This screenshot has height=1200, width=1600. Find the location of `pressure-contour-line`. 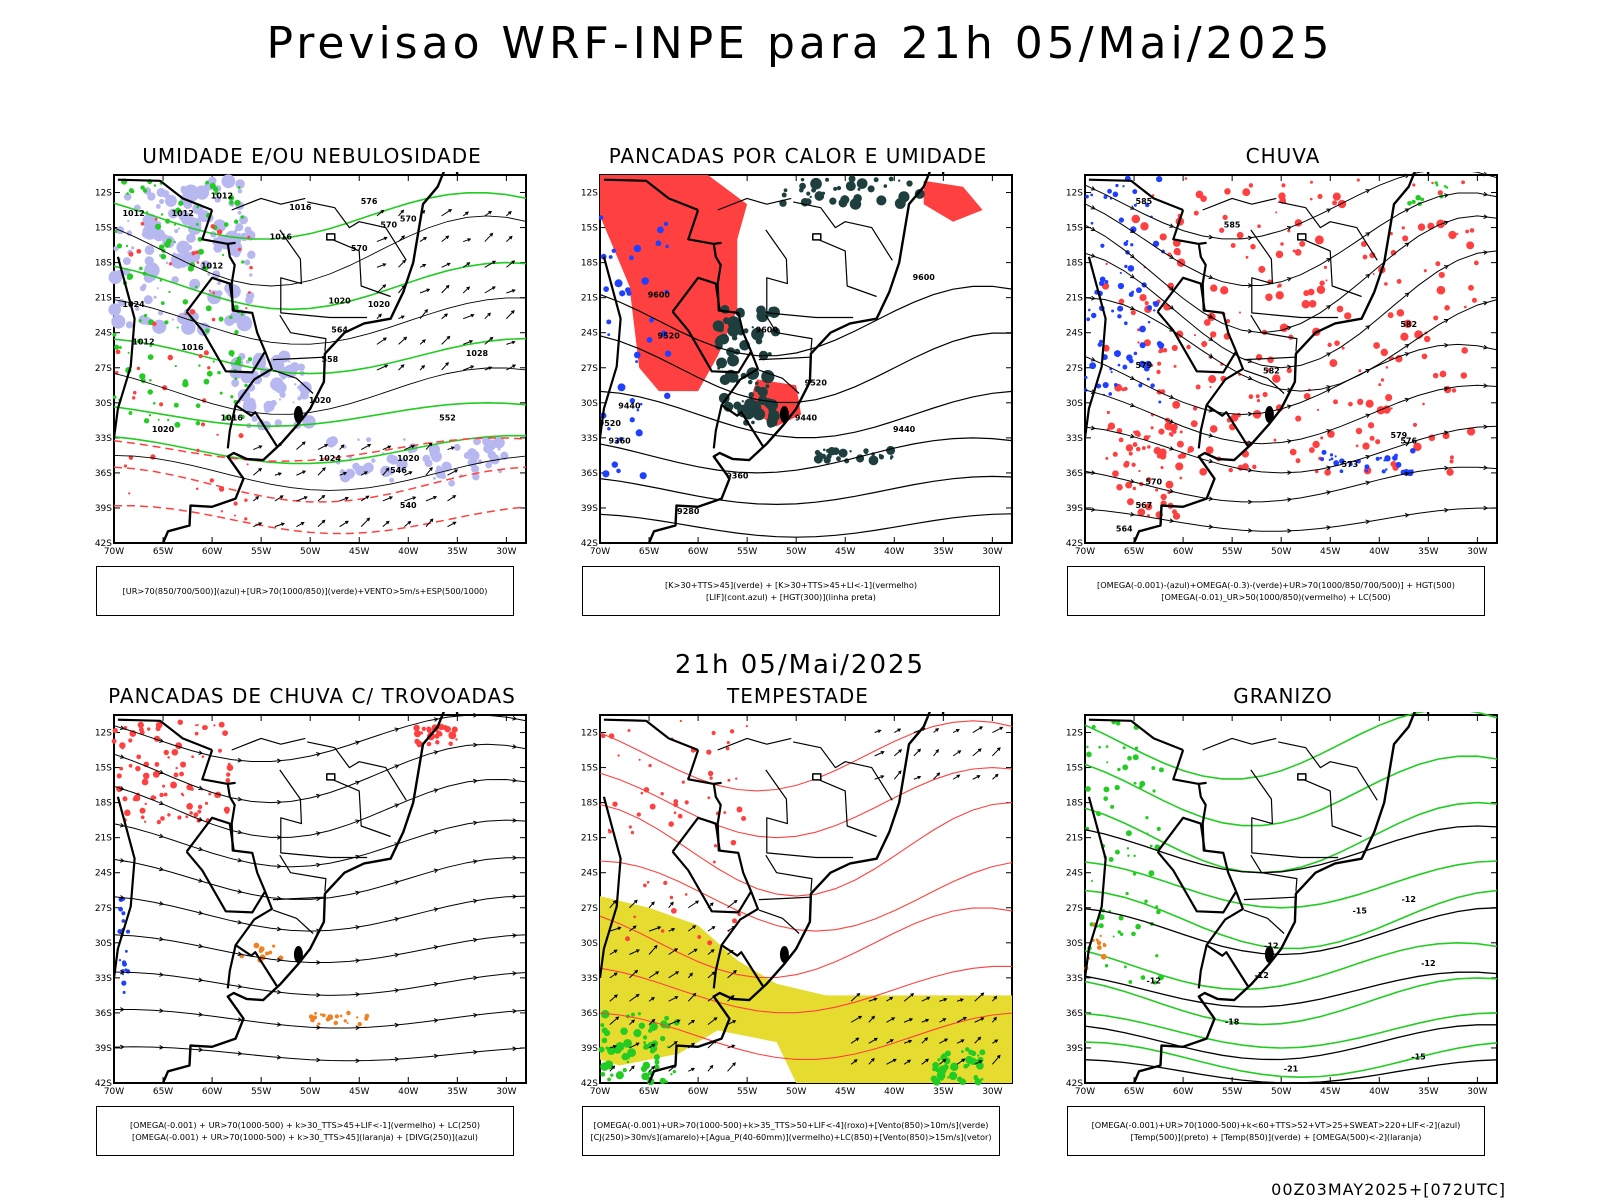

pressure-contour-line is located at coordinates (320, 391).